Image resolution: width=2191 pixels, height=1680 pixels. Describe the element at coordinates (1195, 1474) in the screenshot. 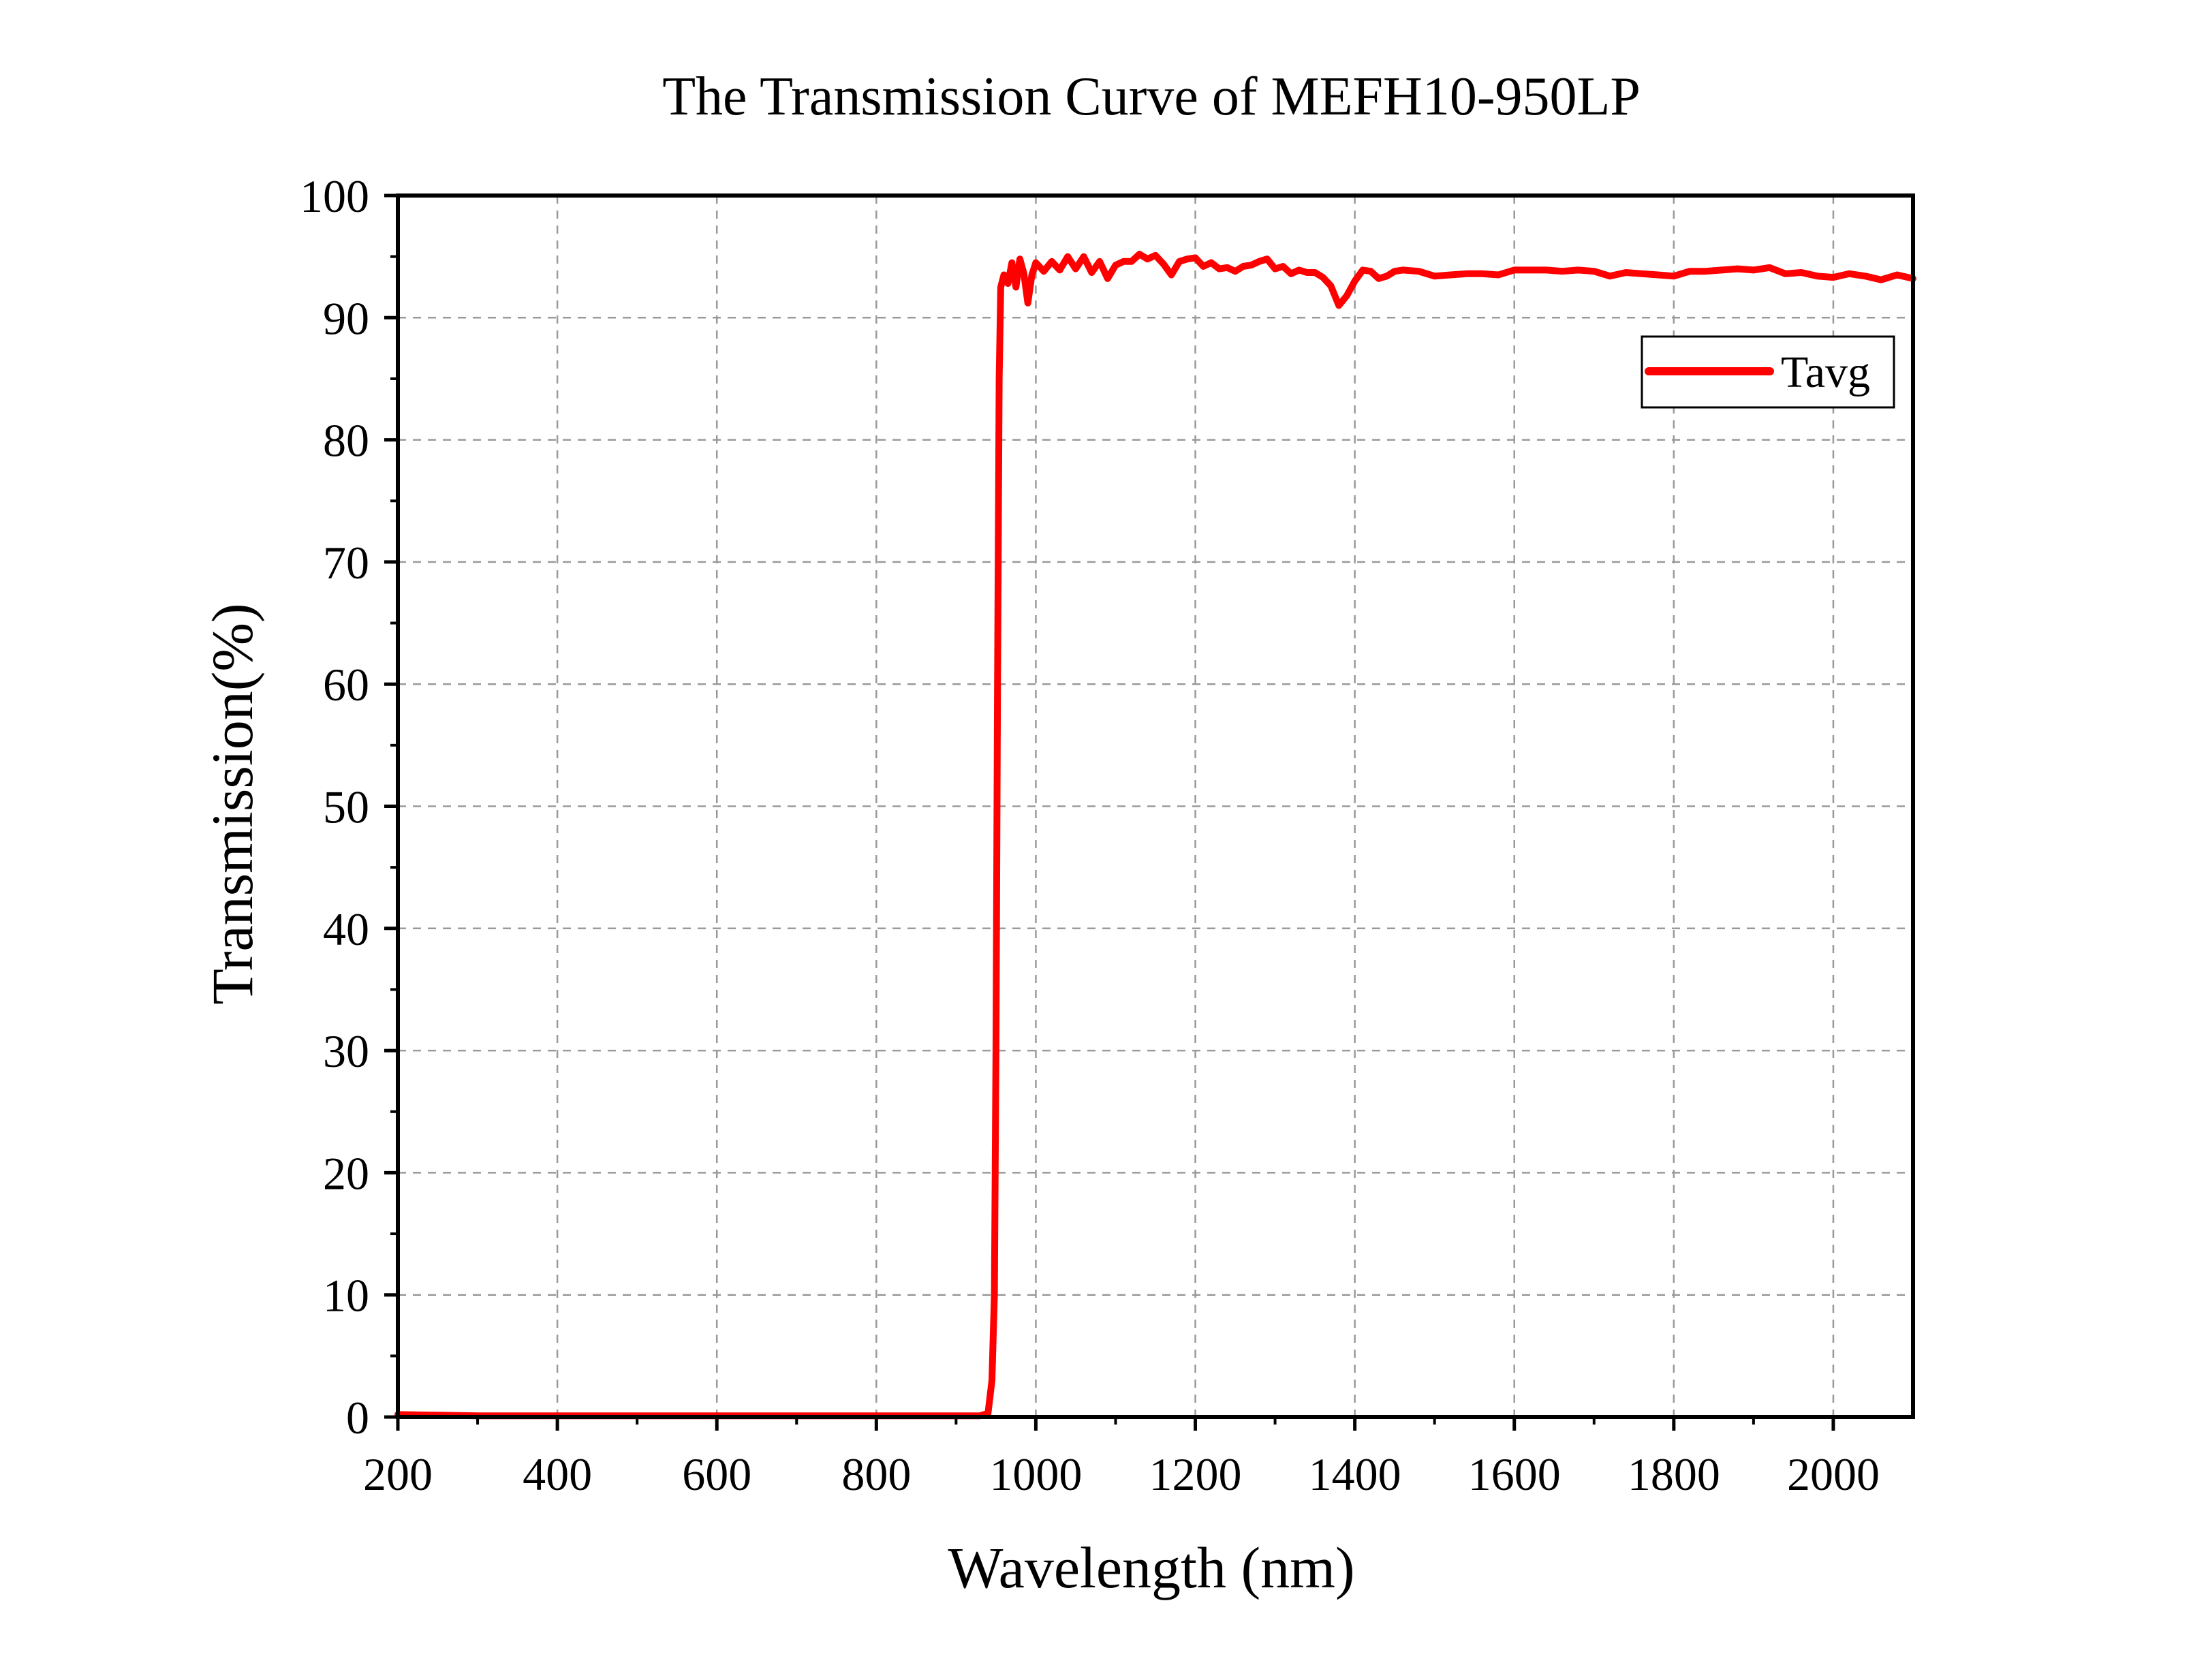

I see `x-tick-label: 1200` at that location.